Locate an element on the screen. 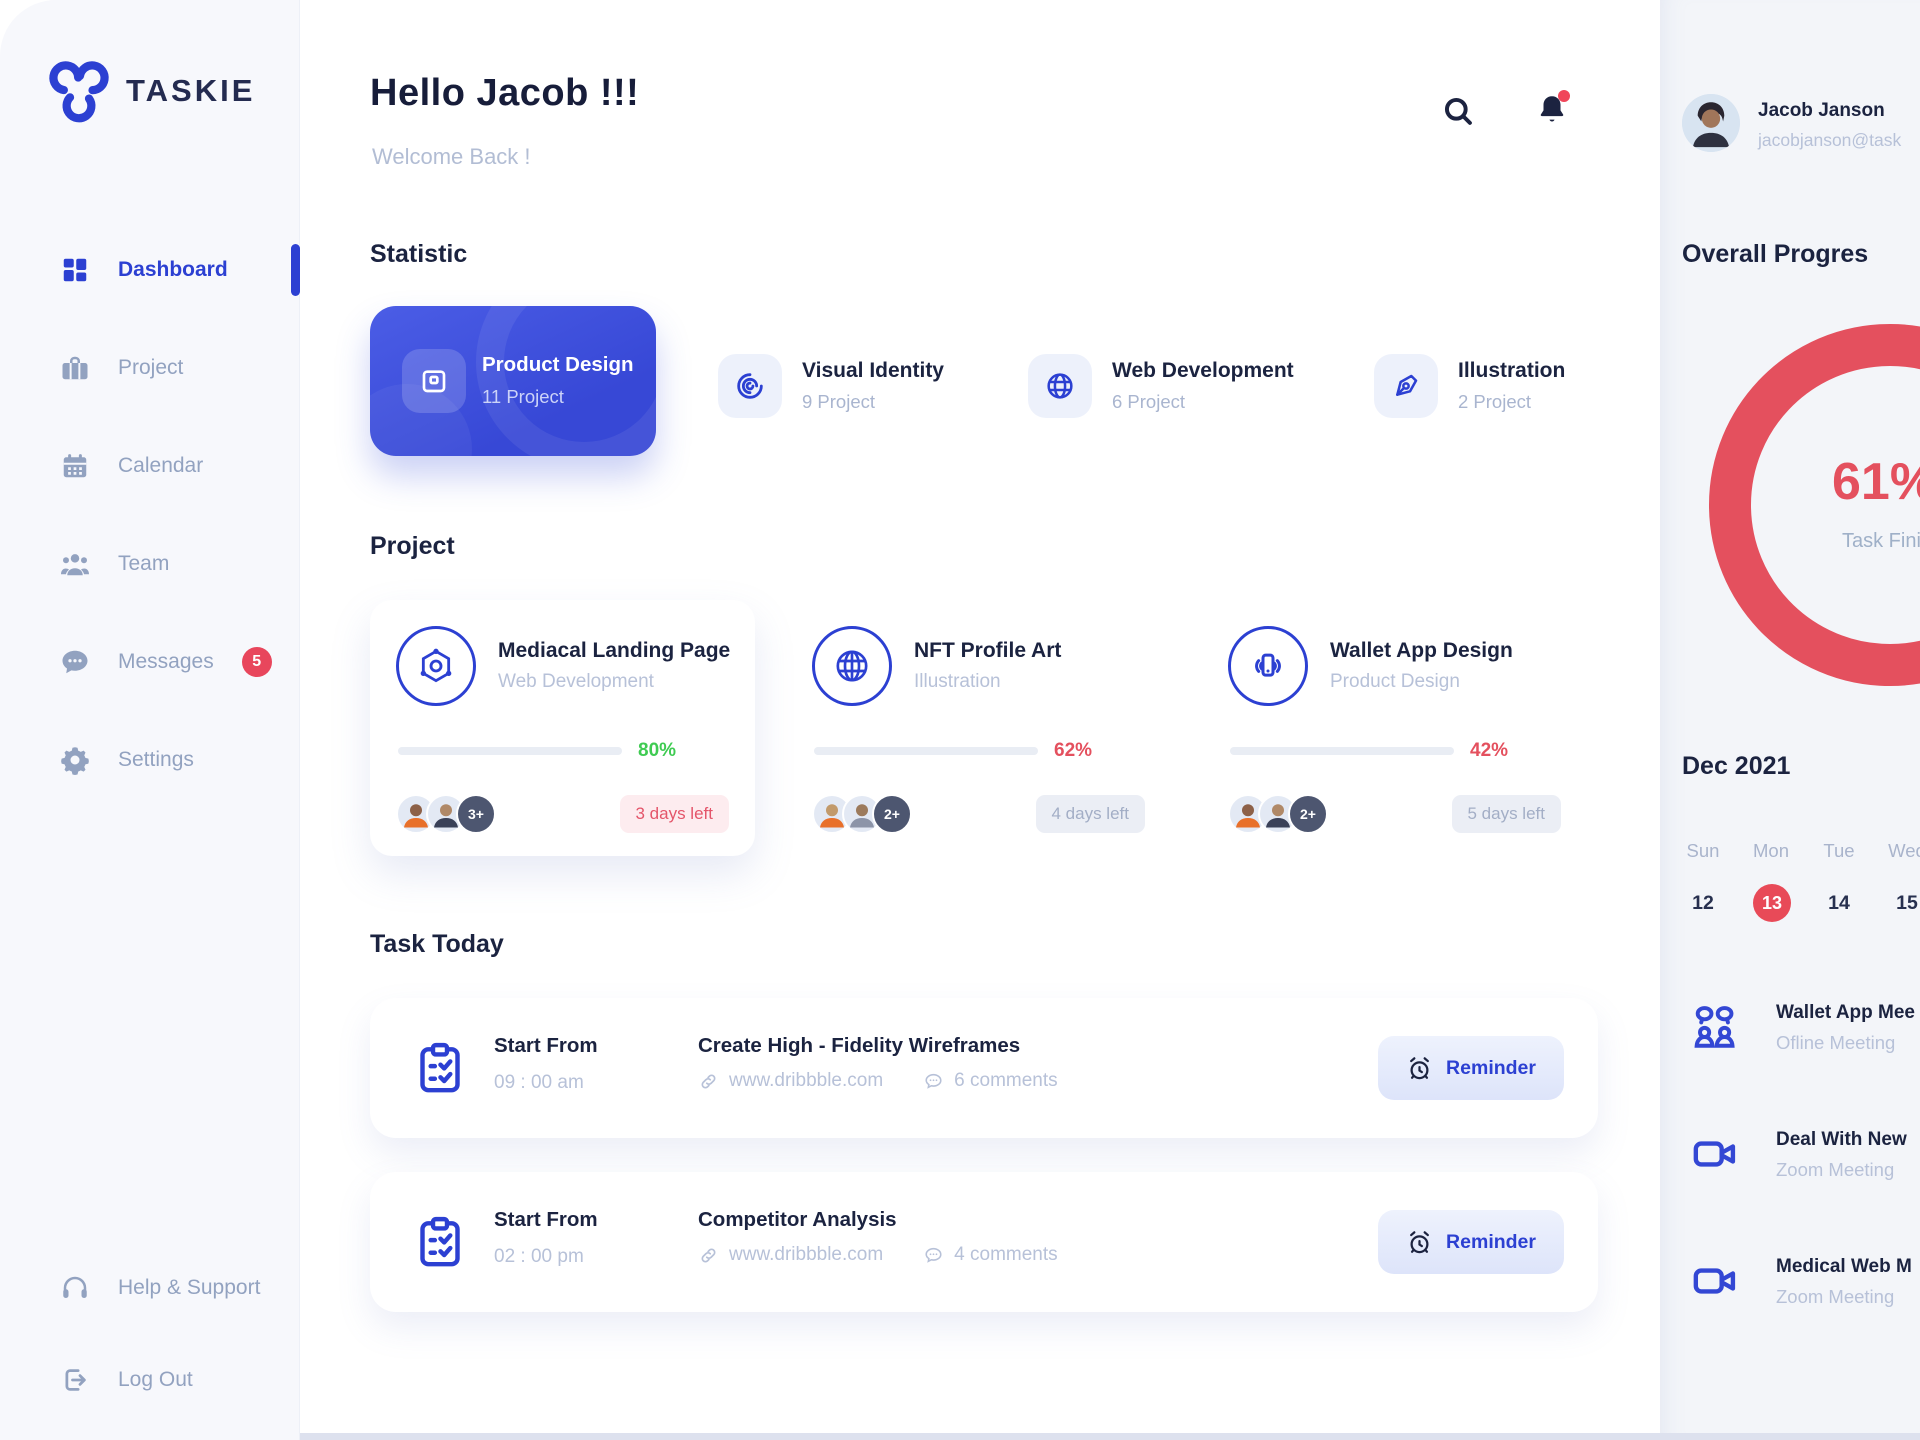 Image resolution: width=1920 pixels, height=1440 pixels. notifications-button is located at coordinates (1552, 110).